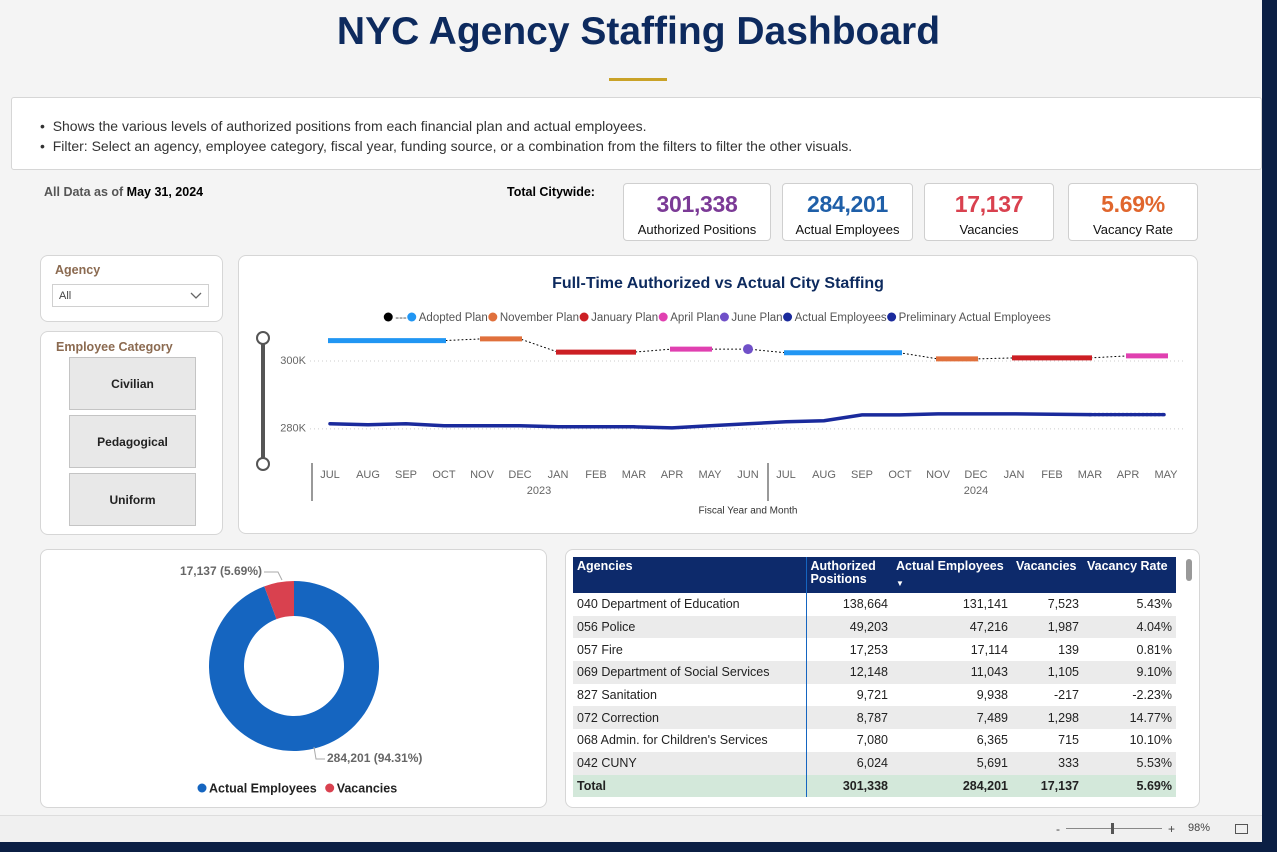 This screenshot has width=1277, height=852. I want to click on category-button: Civilian, so click(132, 383).